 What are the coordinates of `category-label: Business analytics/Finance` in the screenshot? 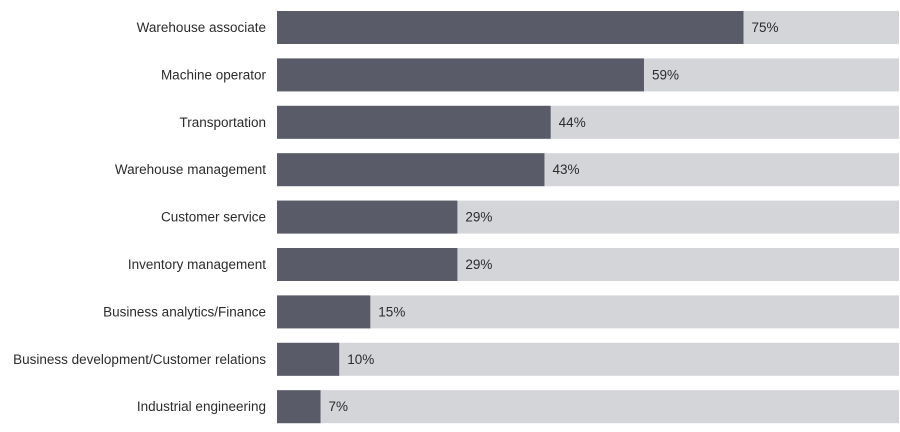 It's located at (184, 311).